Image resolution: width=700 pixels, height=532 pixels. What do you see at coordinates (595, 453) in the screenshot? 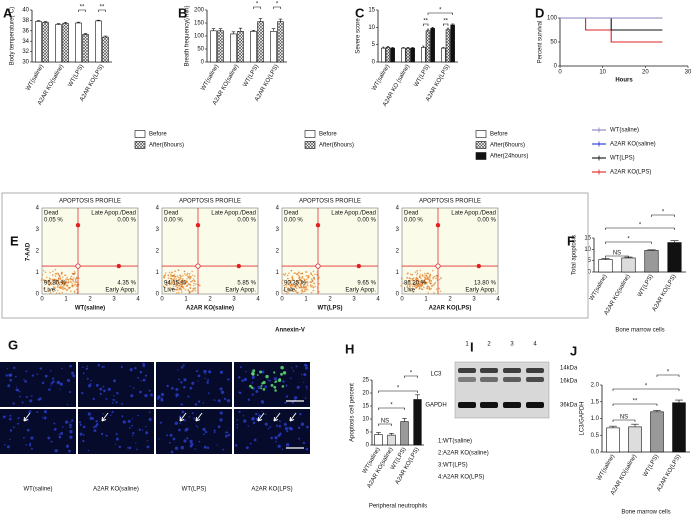
I see `y-tick-label: 0.0` at bounding box center [595, 453].